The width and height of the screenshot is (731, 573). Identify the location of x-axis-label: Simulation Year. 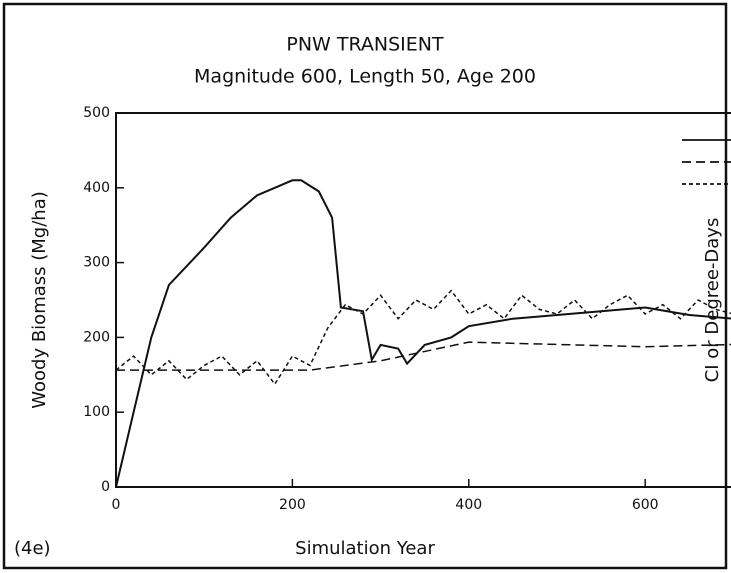
(365, 548).